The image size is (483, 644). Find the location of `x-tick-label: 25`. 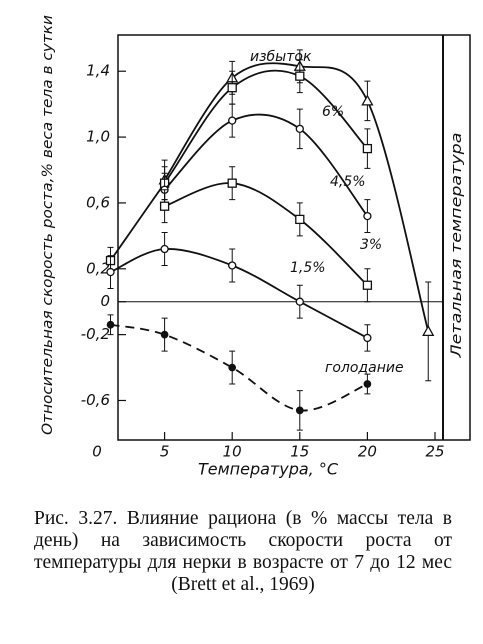

x-tick-label: 25 is located at coordinates (434, 452).